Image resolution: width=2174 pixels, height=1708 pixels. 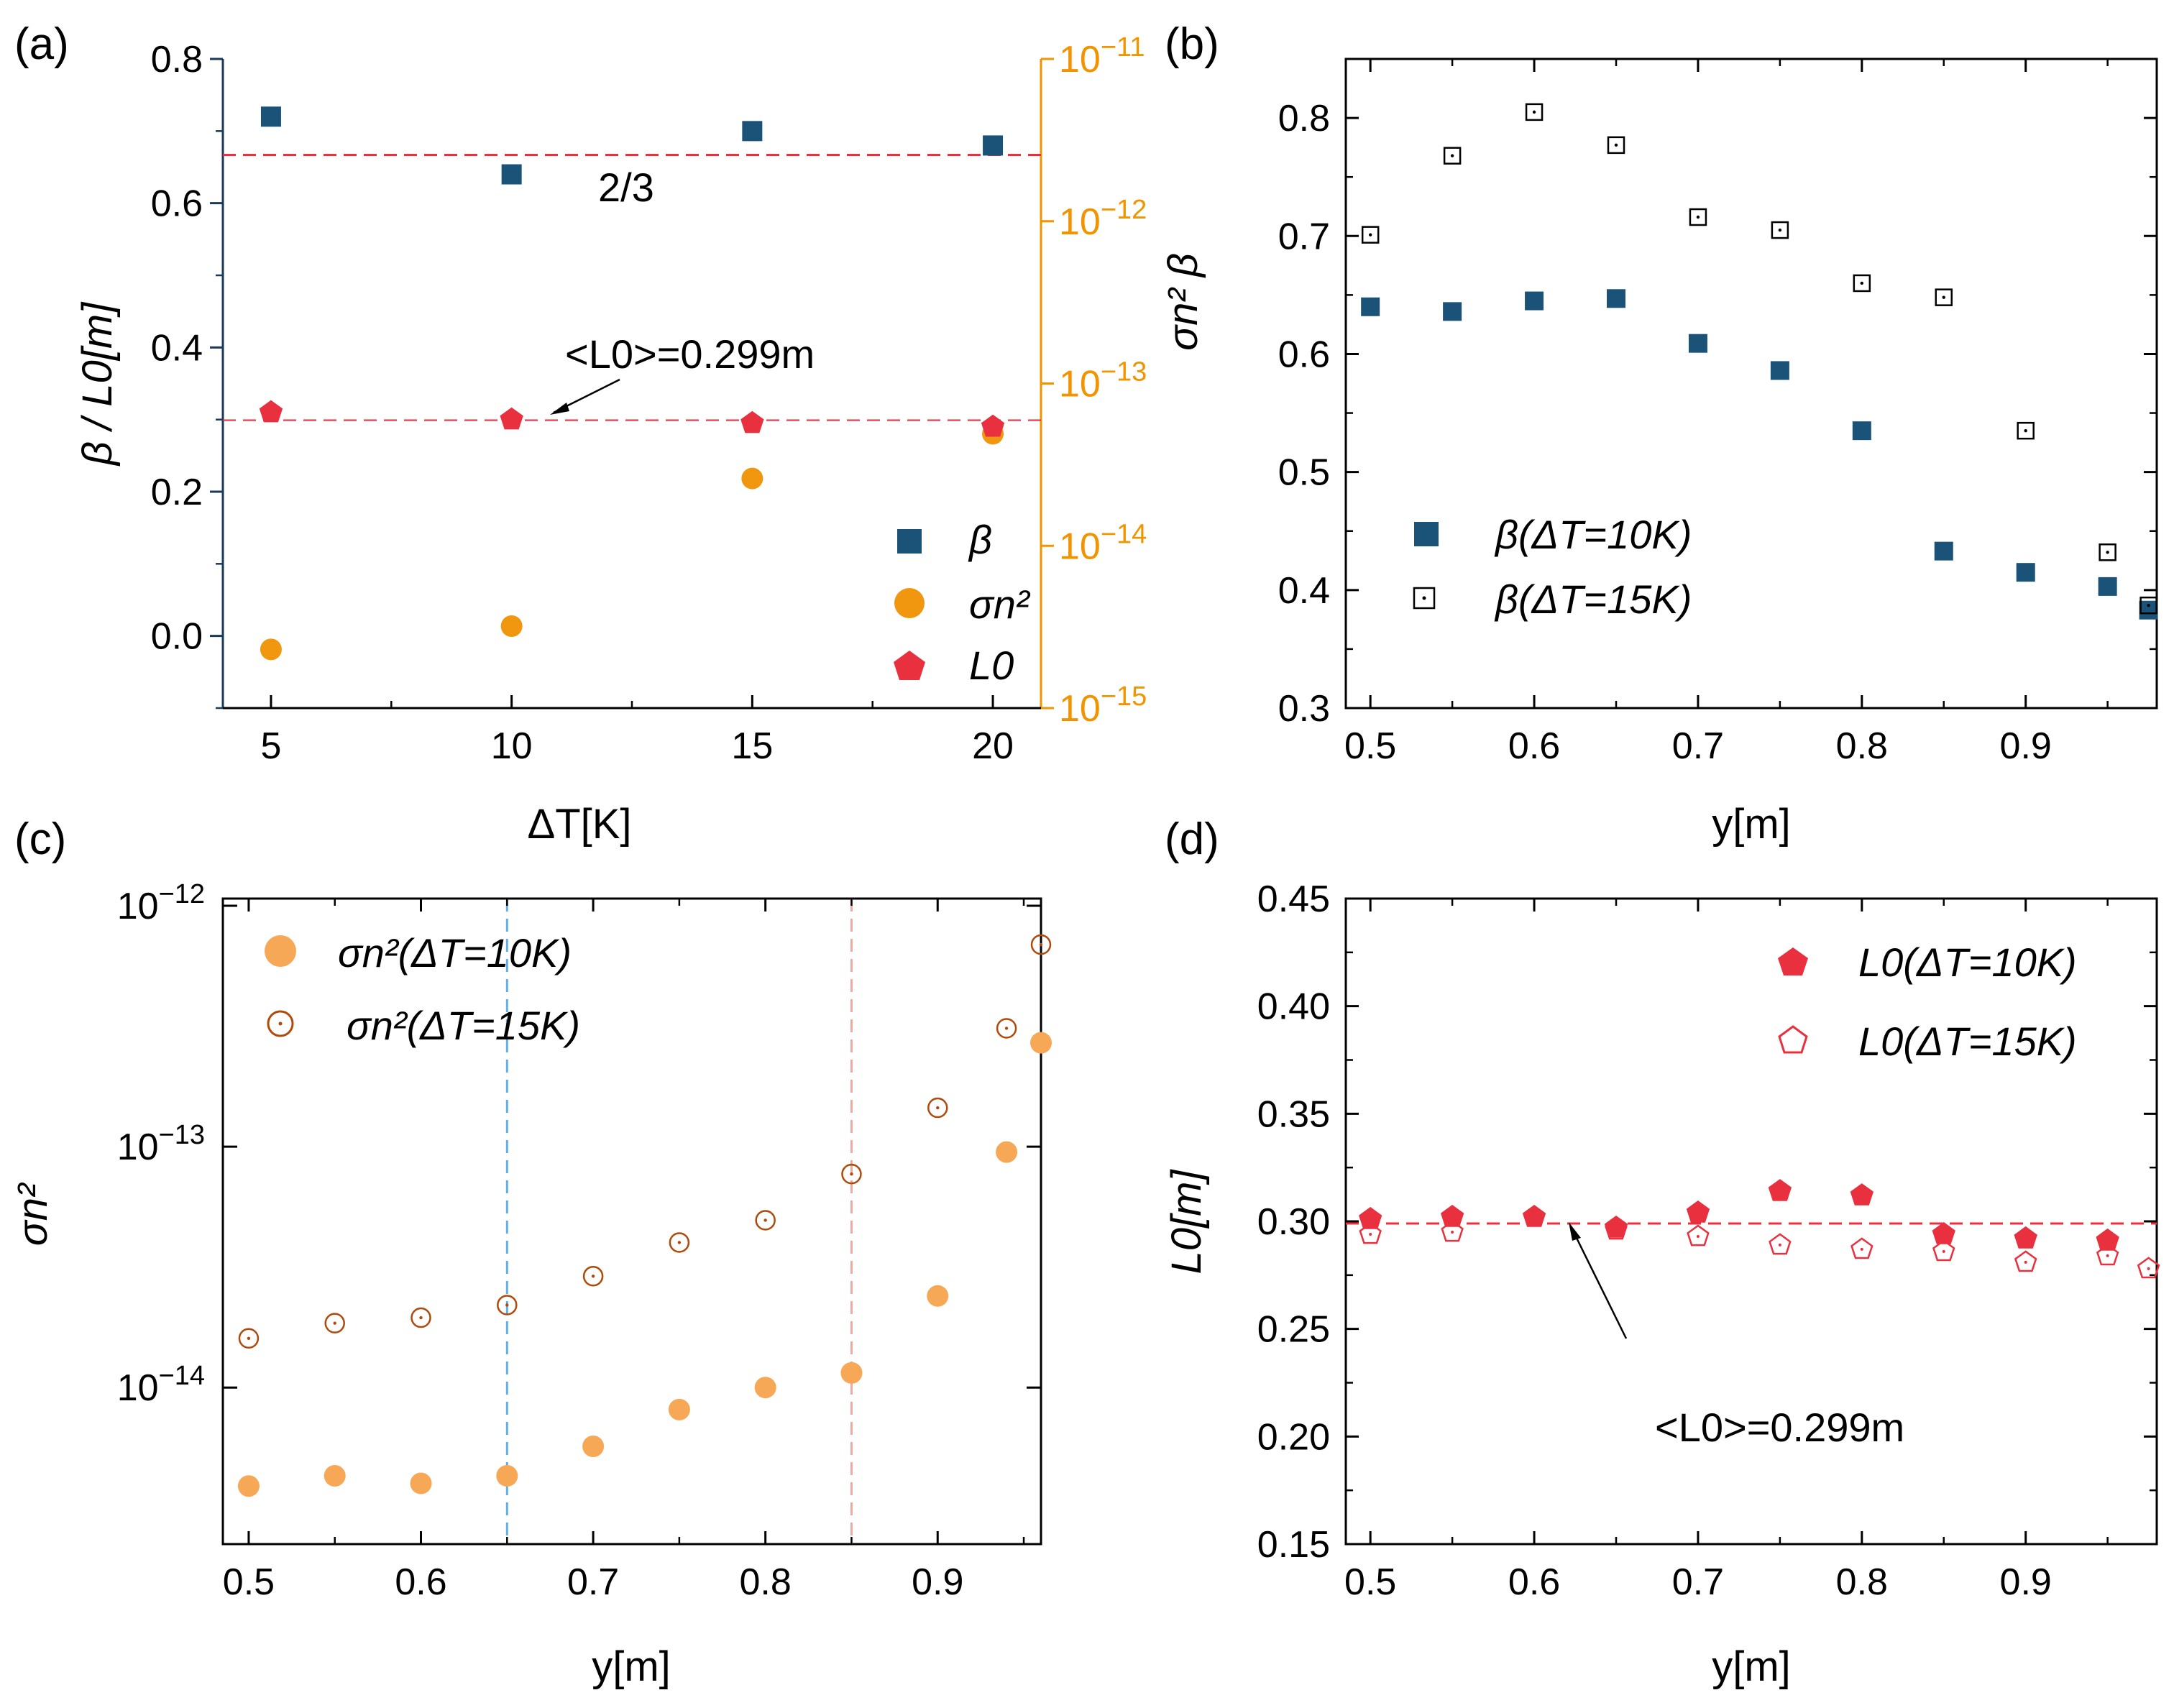 What do you see at coordinates (752, 478) in the screenshot?
I see `sigma-point` at bounding box center [752, 478].